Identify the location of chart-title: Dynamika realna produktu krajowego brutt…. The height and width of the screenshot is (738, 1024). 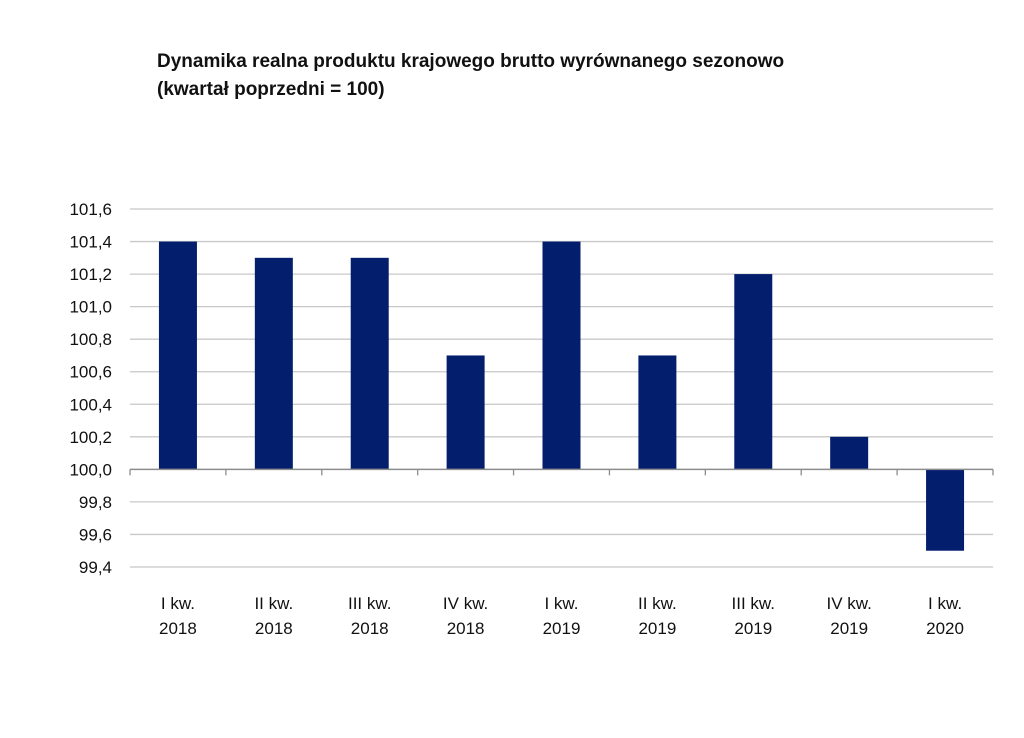
(471, 61).